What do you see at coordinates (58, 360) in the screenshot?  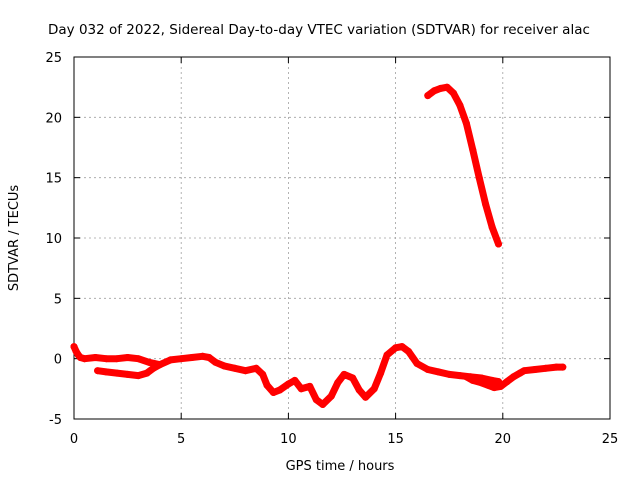 I see `y-tick-label: 0` at bounding box center [58, 360].